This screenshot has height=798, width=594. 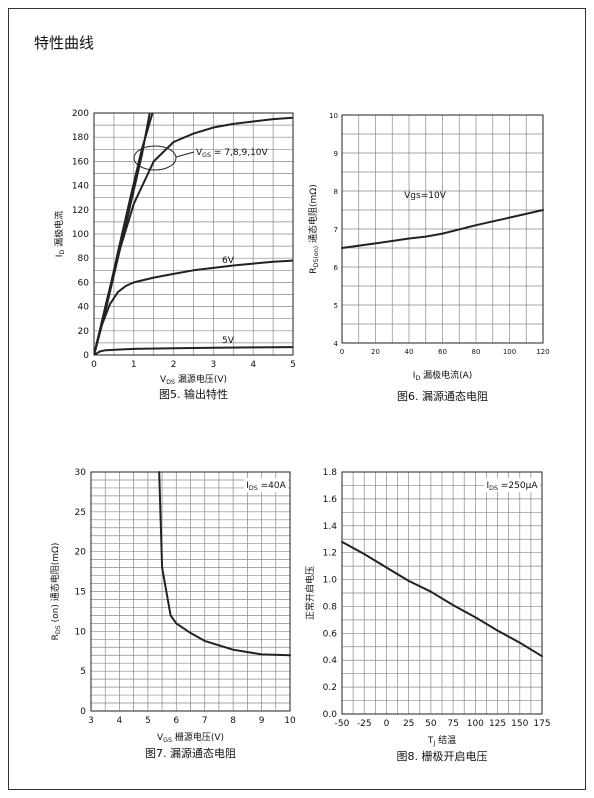 I want to click on y-tick-label: 1.6, so click(x=330, y=500).